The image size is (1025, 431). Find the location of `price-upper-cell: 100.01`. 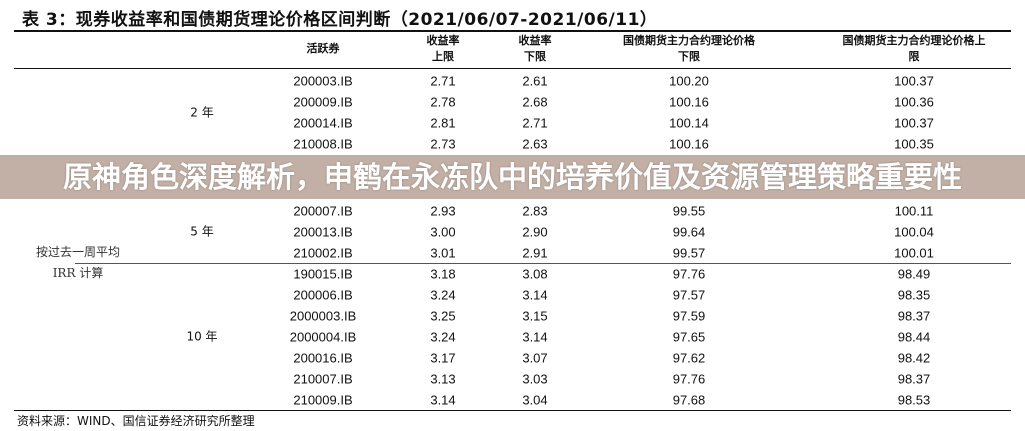

price-upper-cell: 100.01 is located at coordinates (914, 252).